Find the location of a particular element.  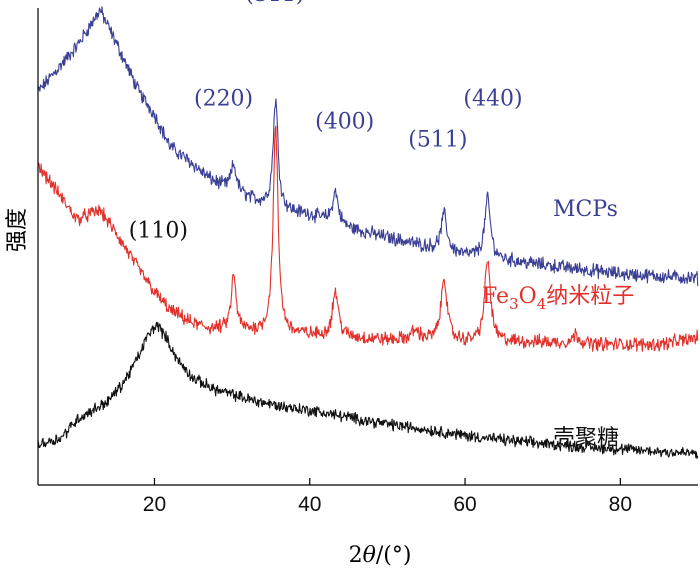

x-tick-label: 20 is located at coordinates (154, 504).